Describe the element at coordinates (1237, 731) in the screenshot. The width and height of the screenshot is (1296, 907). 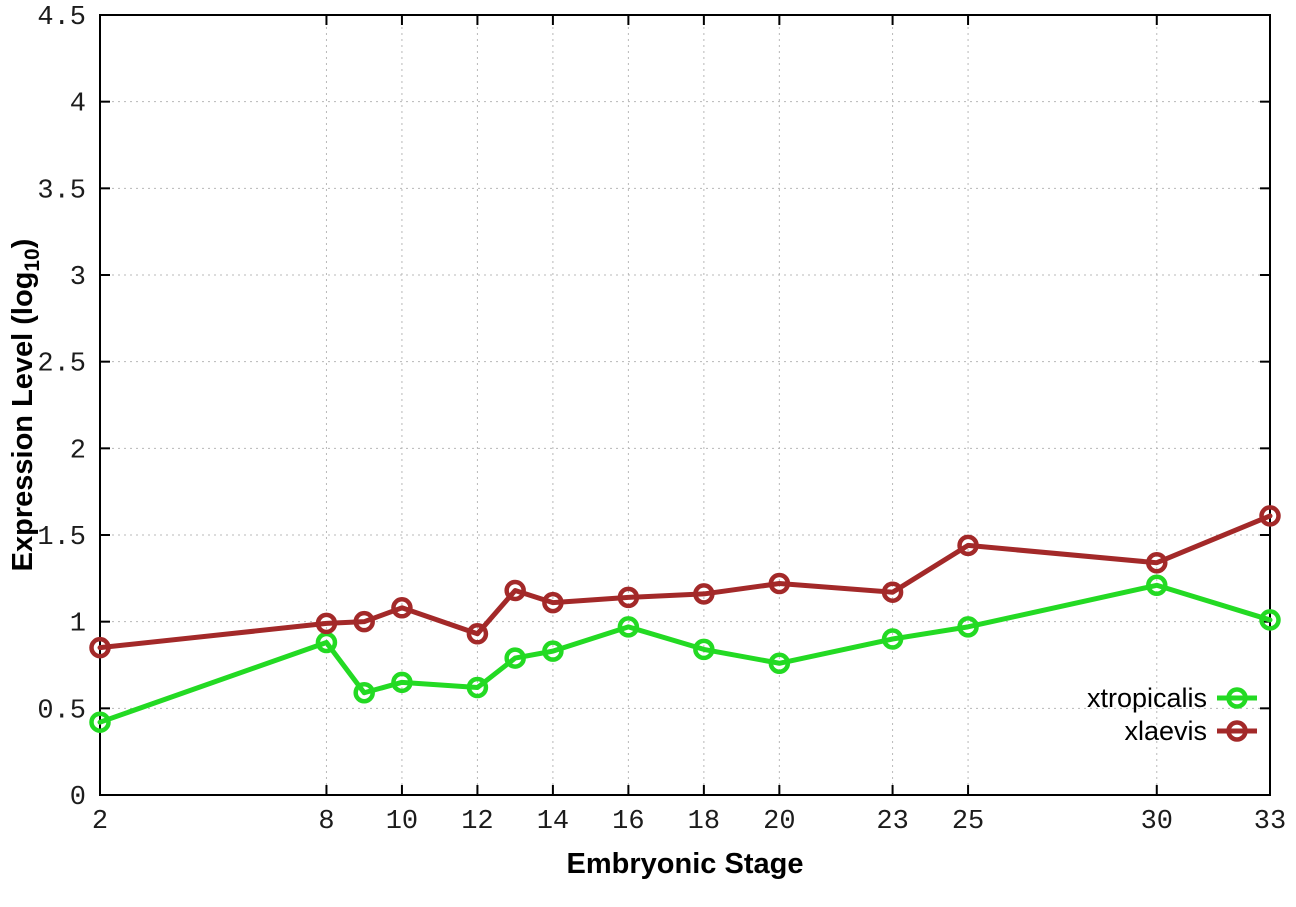
I see `legend-marker-xlaevis` at that location.